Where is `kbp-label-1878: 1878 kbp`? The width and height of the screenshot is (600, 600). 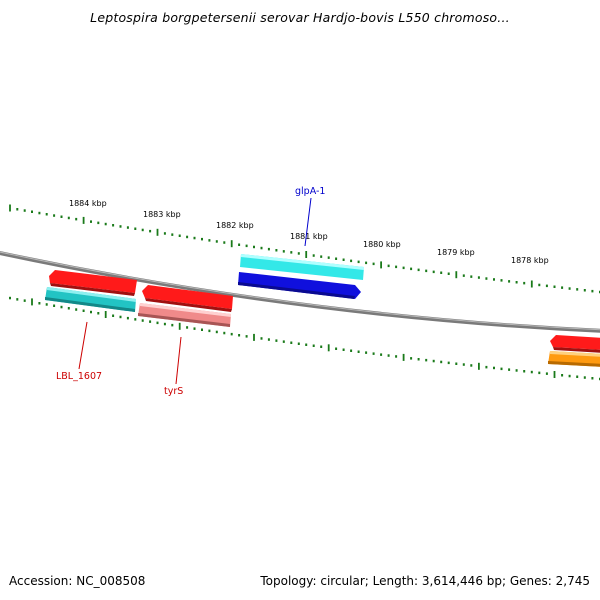 kbp-label-1878: 1878 kbp is located at coordinates (530, 260).